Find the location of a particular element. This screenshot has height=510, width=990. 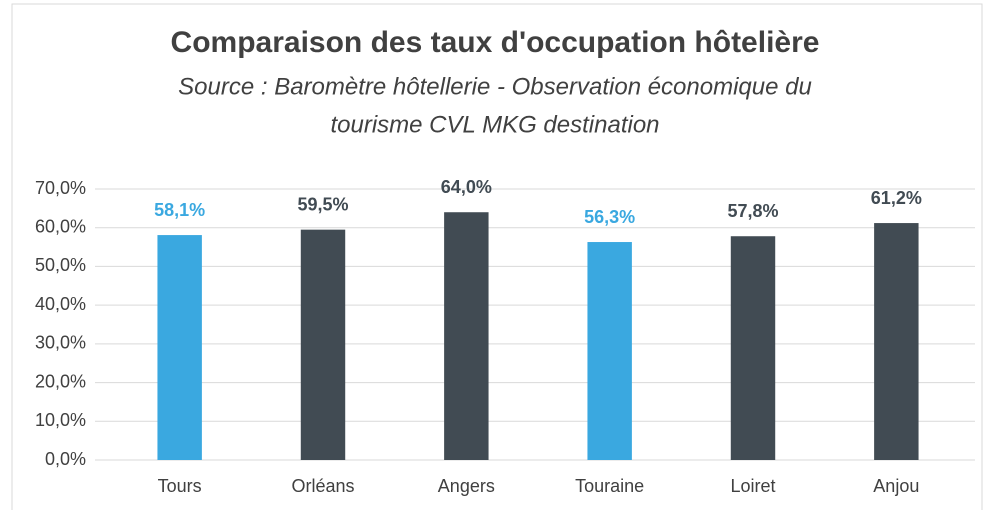

chart-subtitle: tourisme CVL MKG destination is located at coordinates (494, 124).